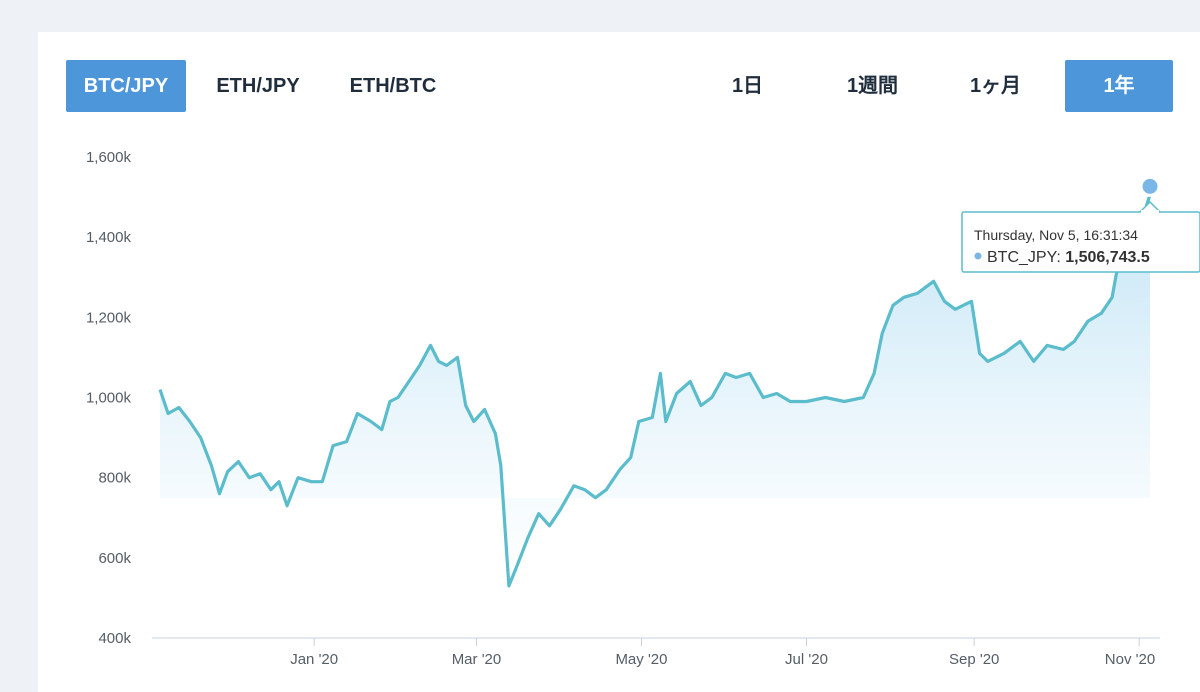  I want to click on tab-eth-btc: ETH/BTC, so click(393, 86).